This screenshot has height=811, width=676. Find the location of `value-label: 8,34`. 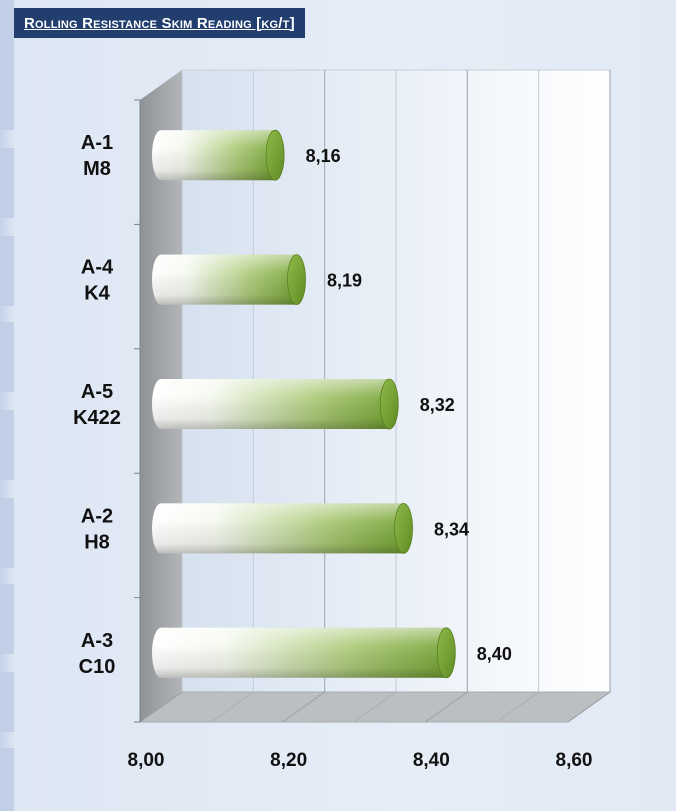

value-label: 8,34 is located at coordinates (451, 529).